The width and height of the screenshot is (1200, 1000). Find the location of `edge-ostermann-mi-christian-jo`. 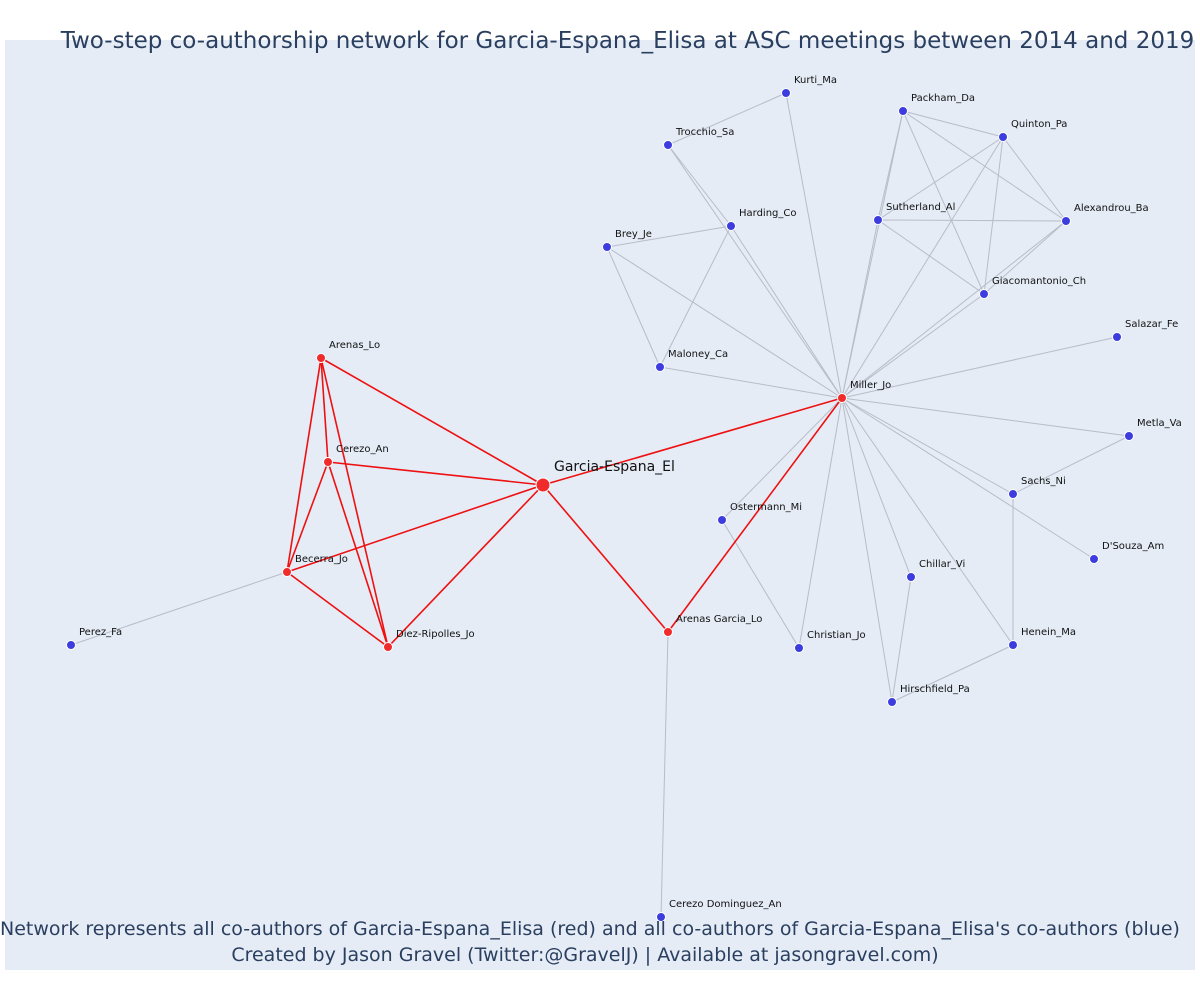

edge-ostermann-mi-christian-jo is located at coordinates (760, 584).